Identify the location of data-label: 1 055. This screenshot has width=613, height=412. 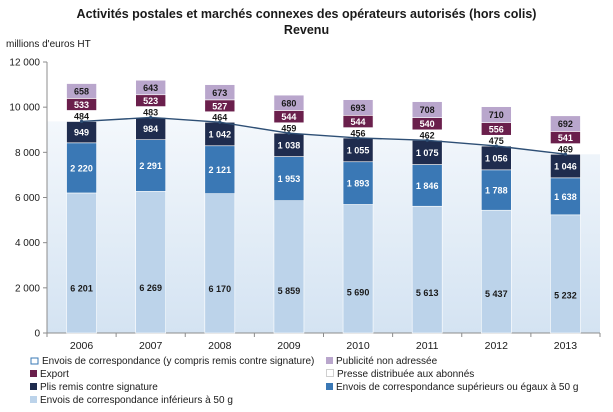
(358, 150).